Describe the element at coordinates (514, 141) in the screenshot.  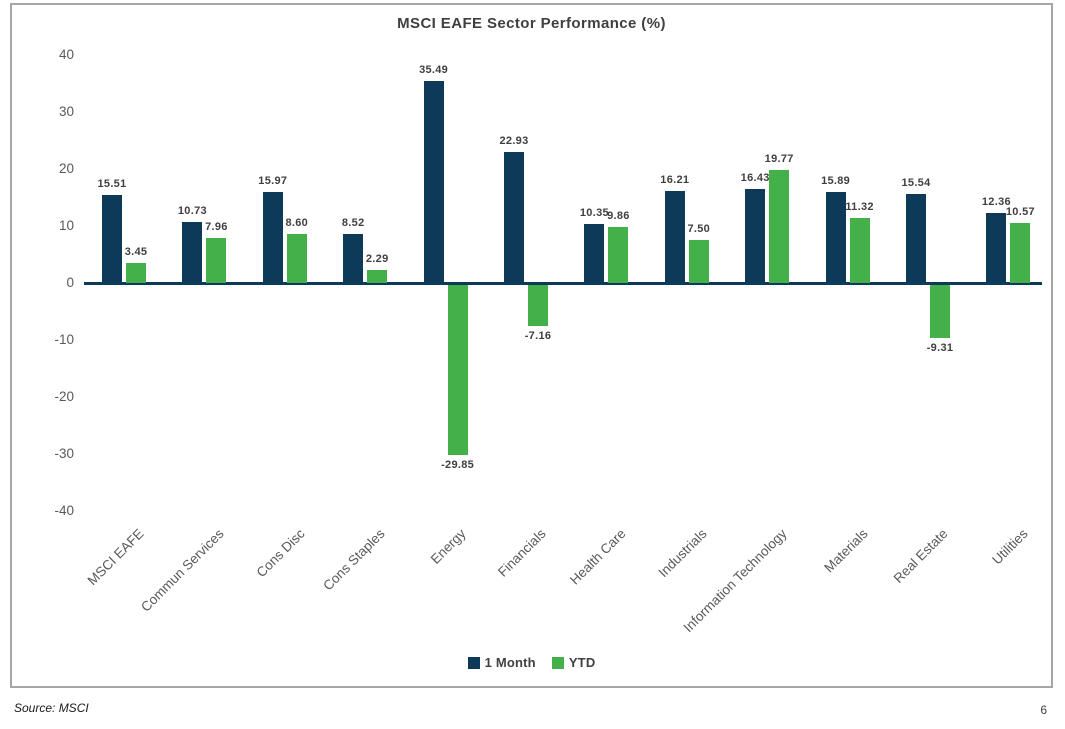
I see `bar-value-label: 22.93` at that location.